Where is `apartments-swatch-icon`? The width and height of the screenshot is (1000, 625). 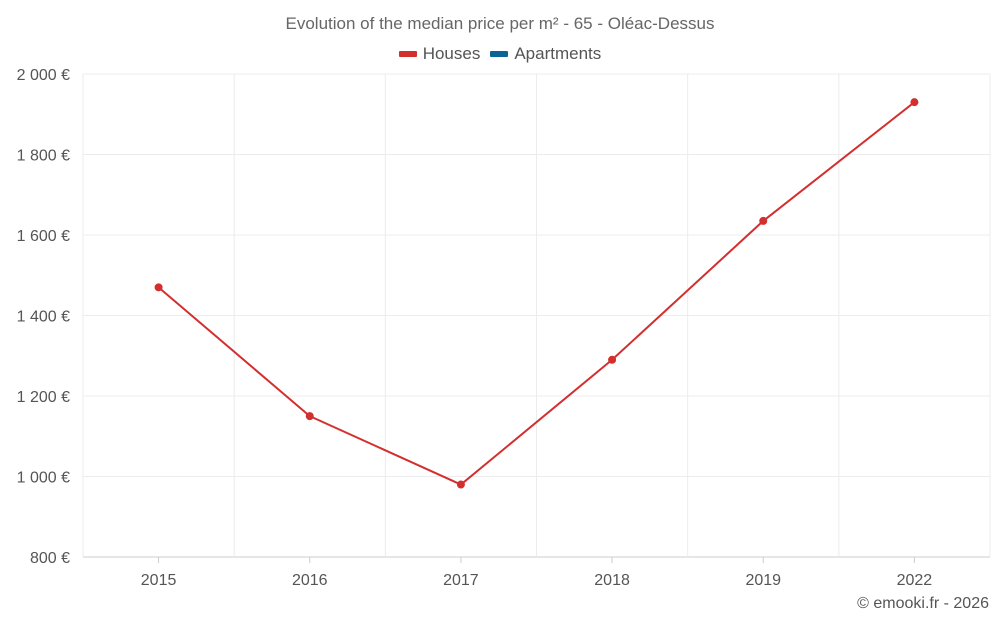 apartments-swatch-icon is located at coordinates (499, 54).